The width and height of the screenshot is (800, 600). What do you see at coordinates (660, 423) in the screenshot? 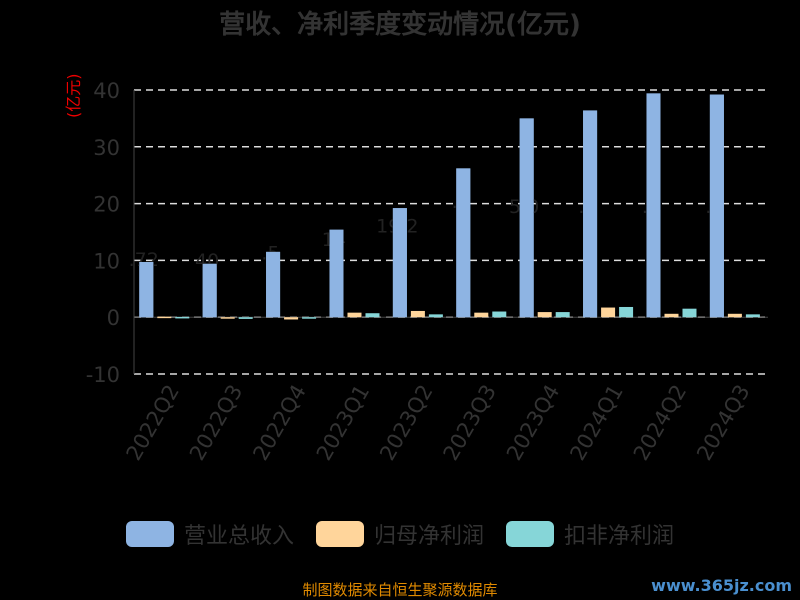
I see `x-tick-label: 2024Q2` at bounding box center [660, 423].